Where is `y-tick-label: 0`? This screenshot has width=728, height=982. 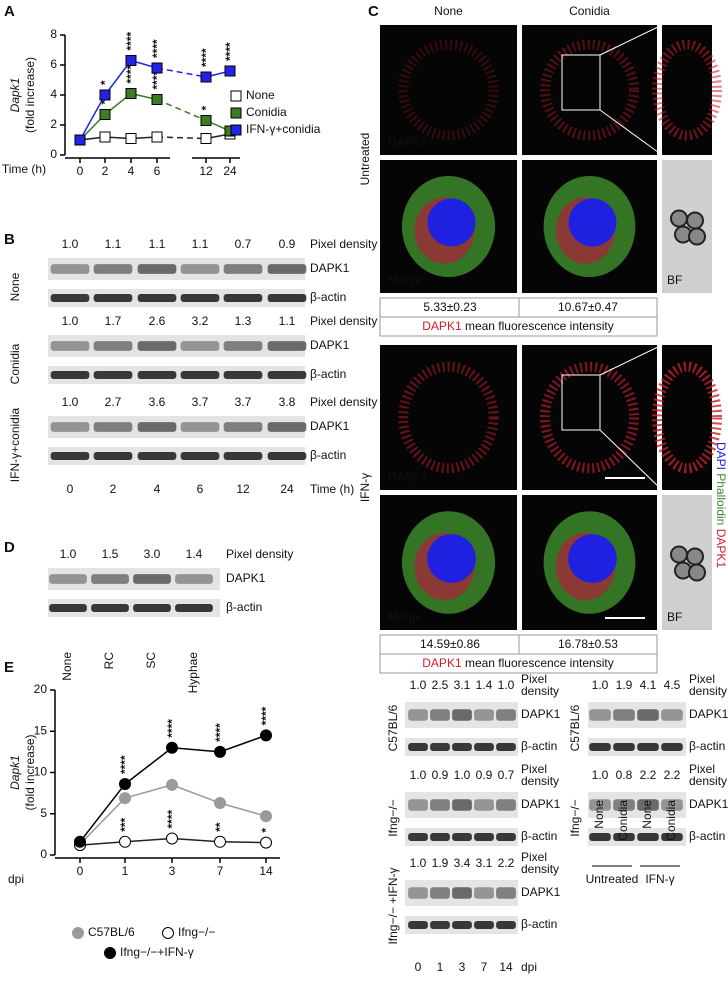
y-tick-label: 0 is located at coordinates (43, 854).